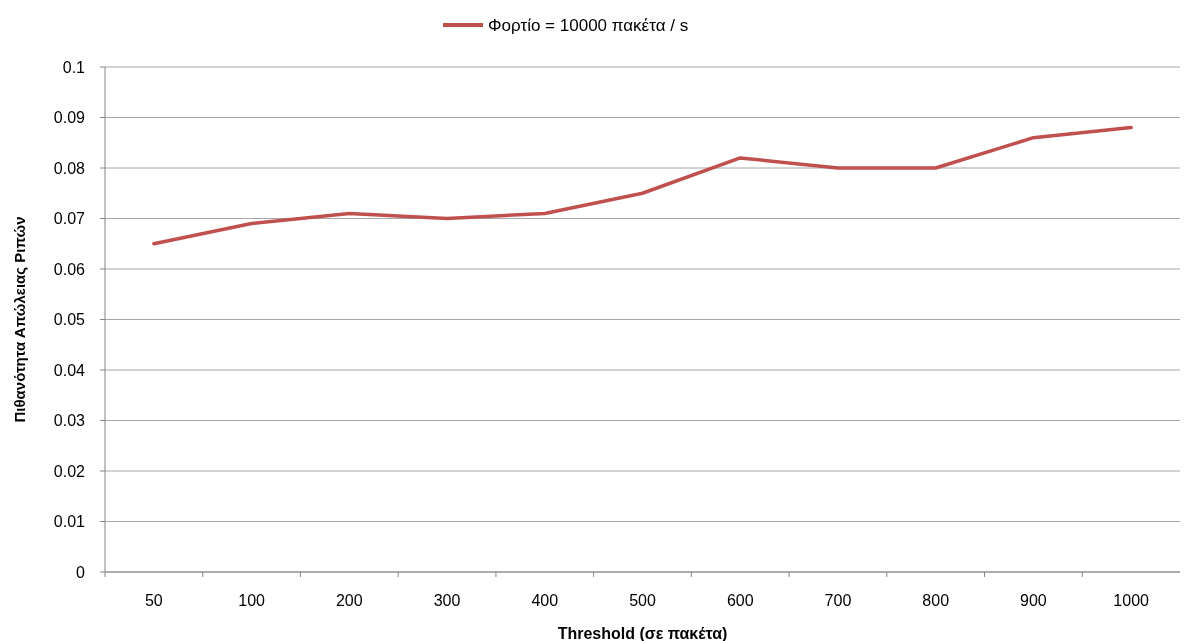 The image size is (1186, 641). What do you see at coordinates (81, 572) in the screenshot?
I see `y-tick-label: 0` at bounding box center [81, 572].